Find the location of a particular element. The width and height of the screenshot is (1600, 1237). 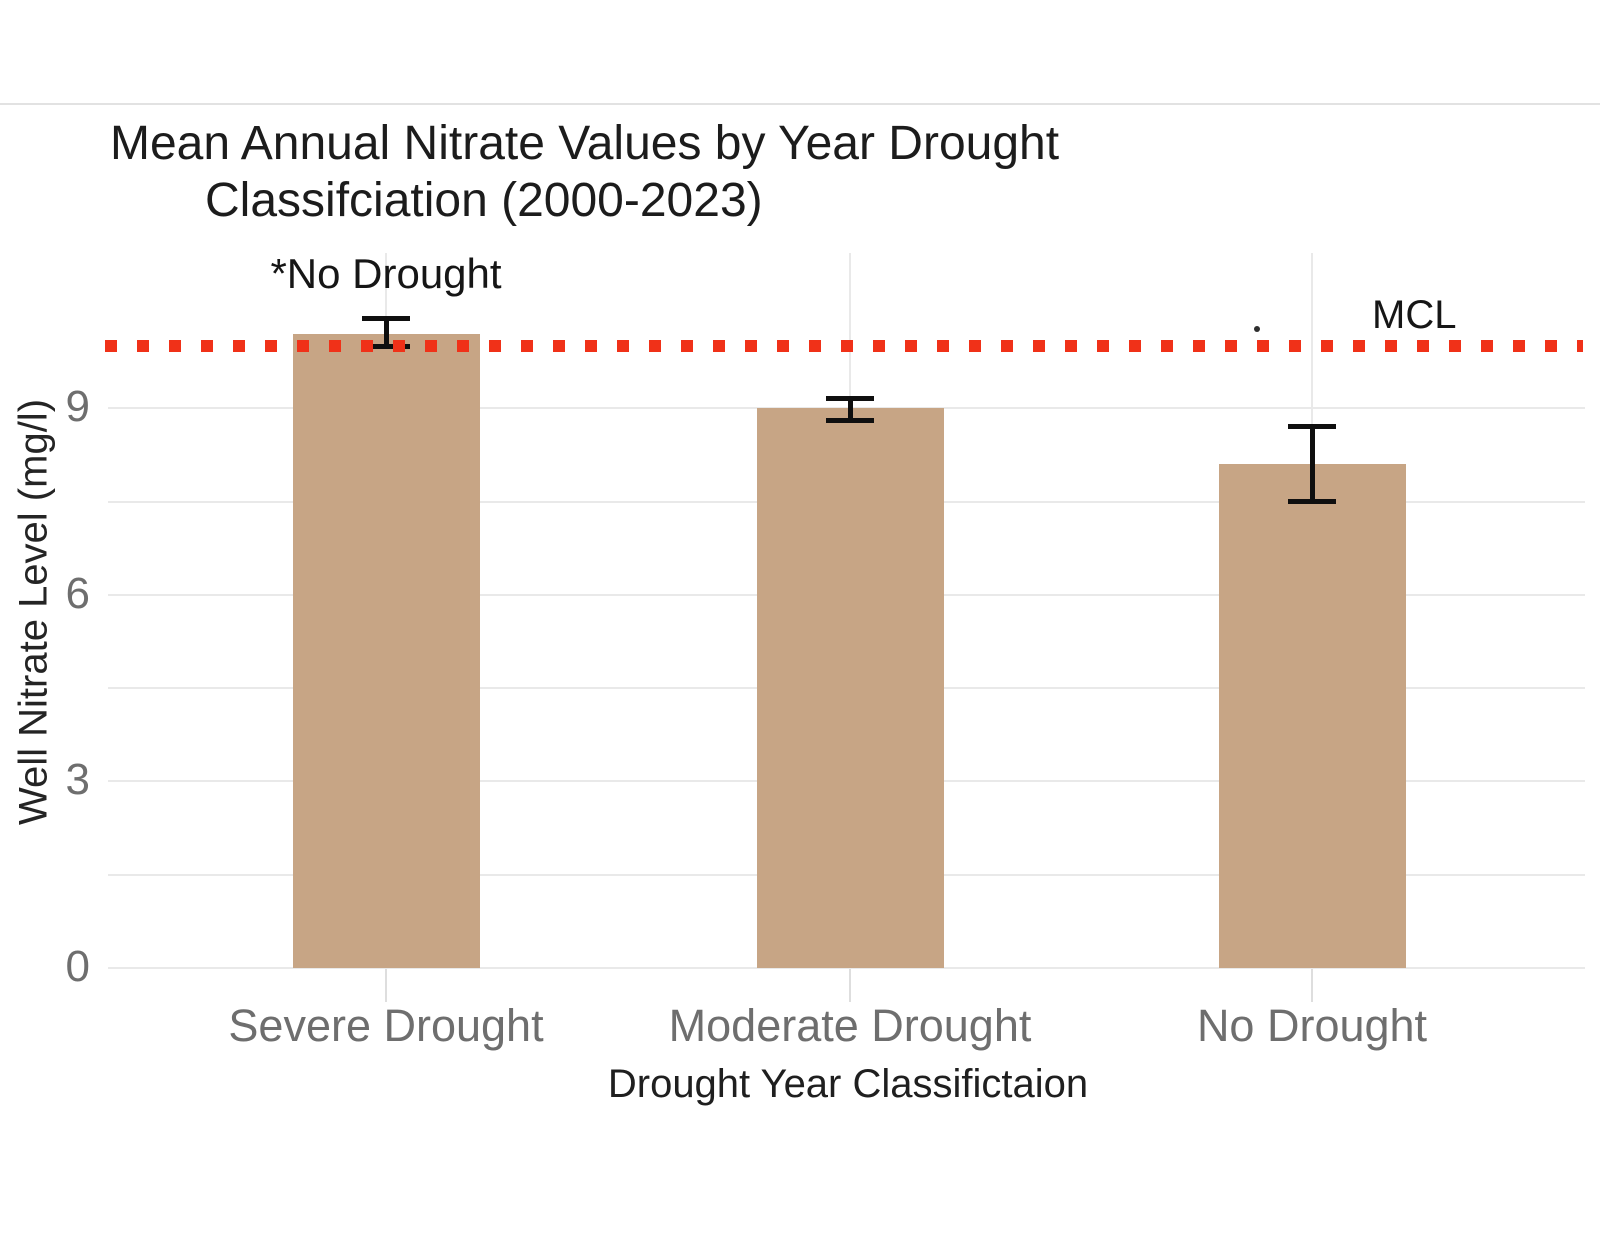

y-tick-label: 0 is located at coordinates (77, 966).